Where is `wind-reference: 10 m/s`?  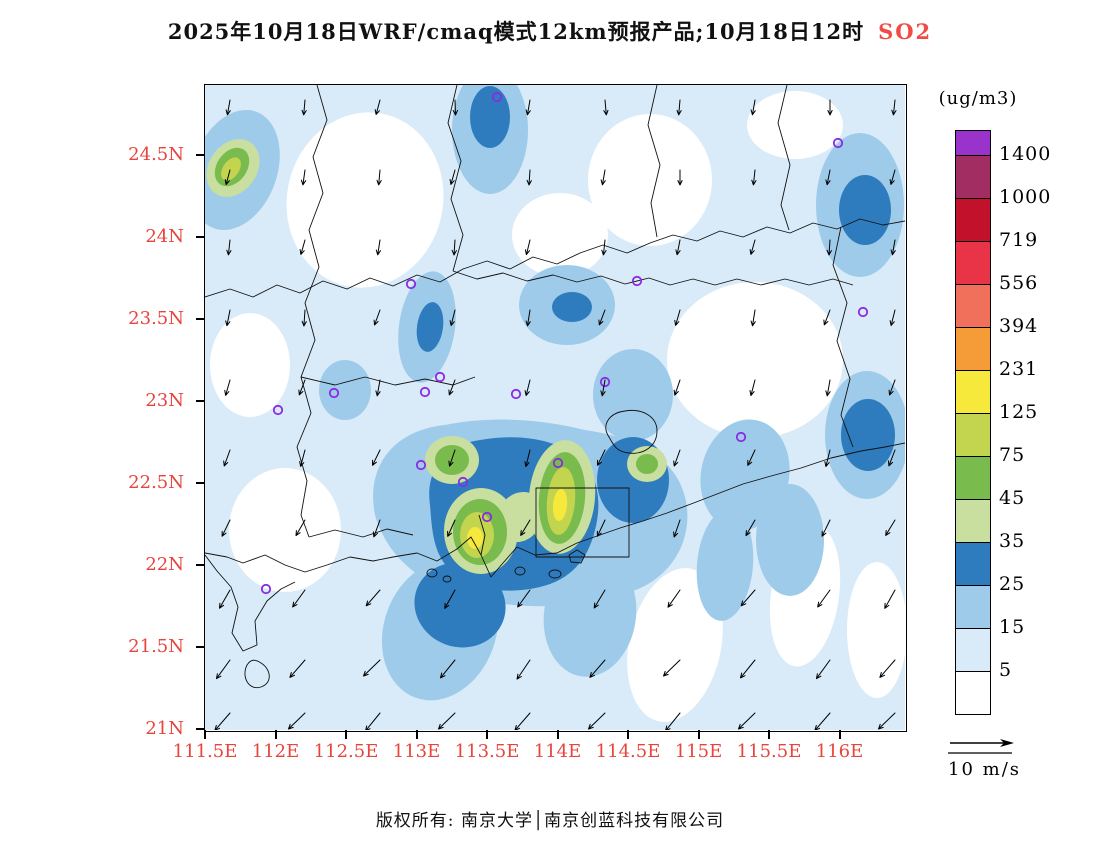 wind-reference: 10 m/s is located at coordinates (998, 758).